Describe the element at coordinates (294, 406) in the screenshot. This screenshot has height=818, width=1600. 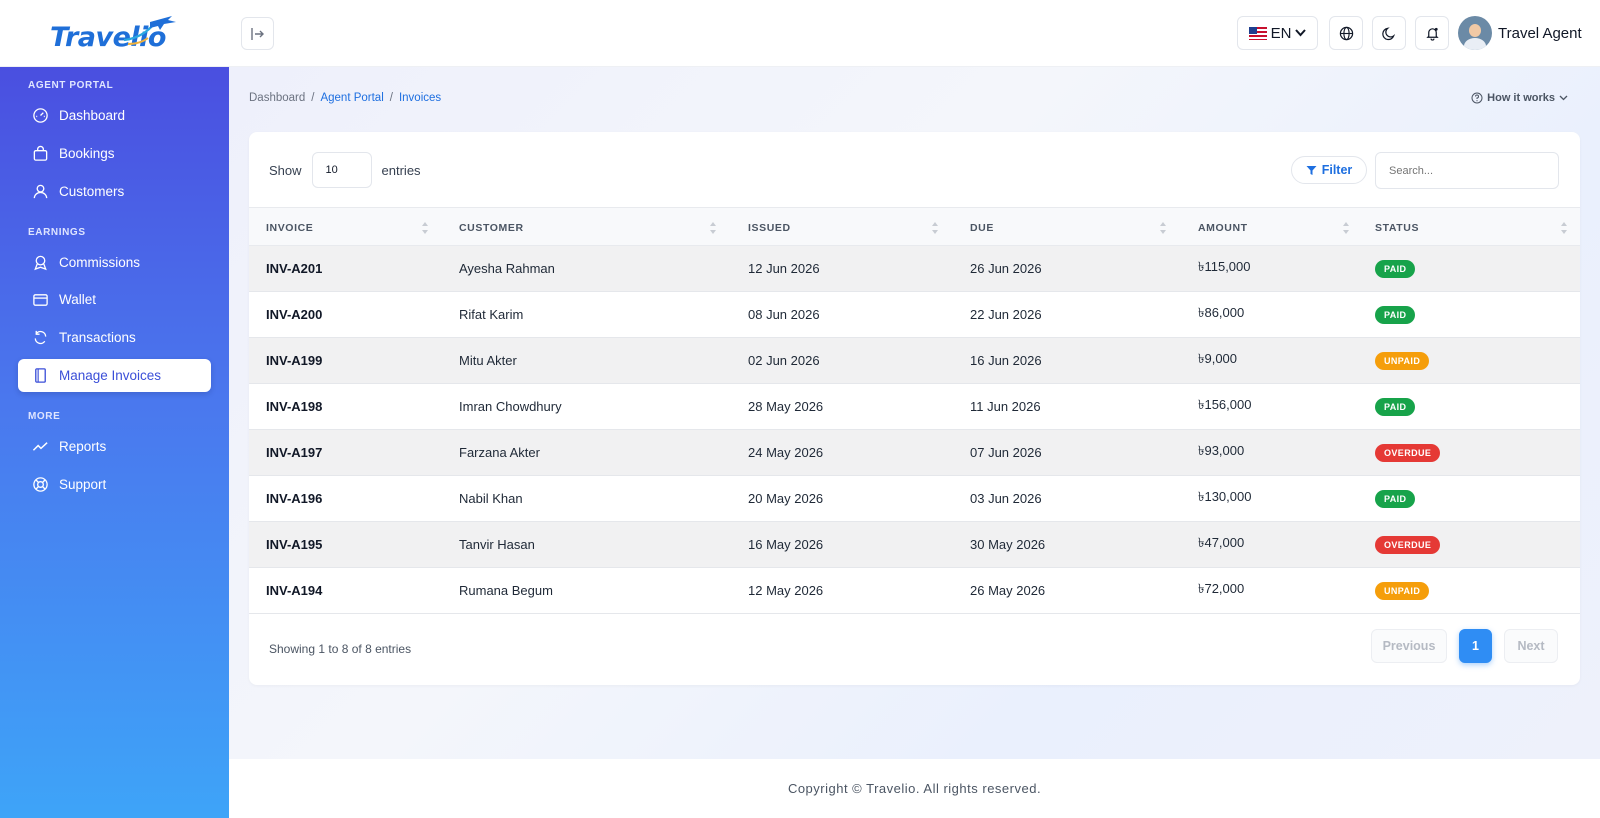
I see `invoice-id: INV-A198` at that location.